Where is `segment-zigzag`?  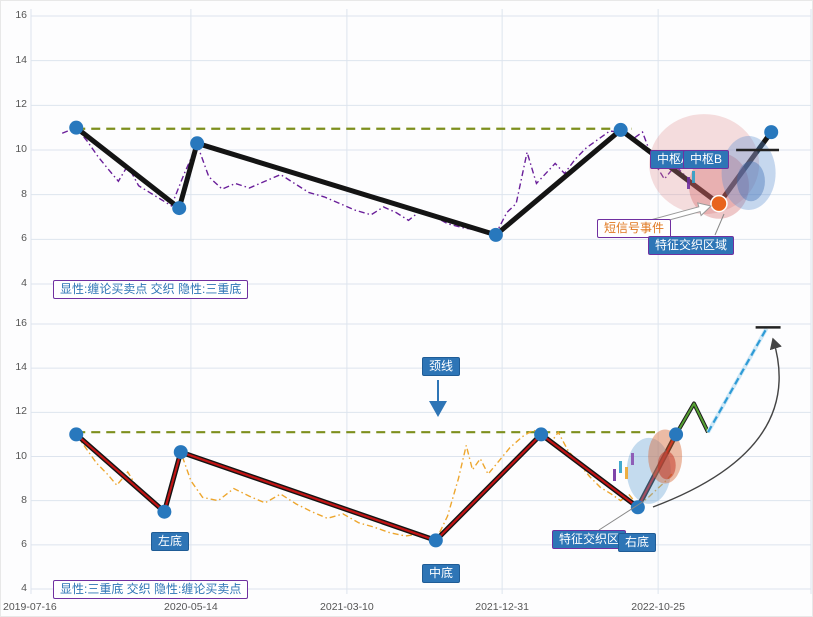 segment-zigzag is located at coordinates (376, 487).